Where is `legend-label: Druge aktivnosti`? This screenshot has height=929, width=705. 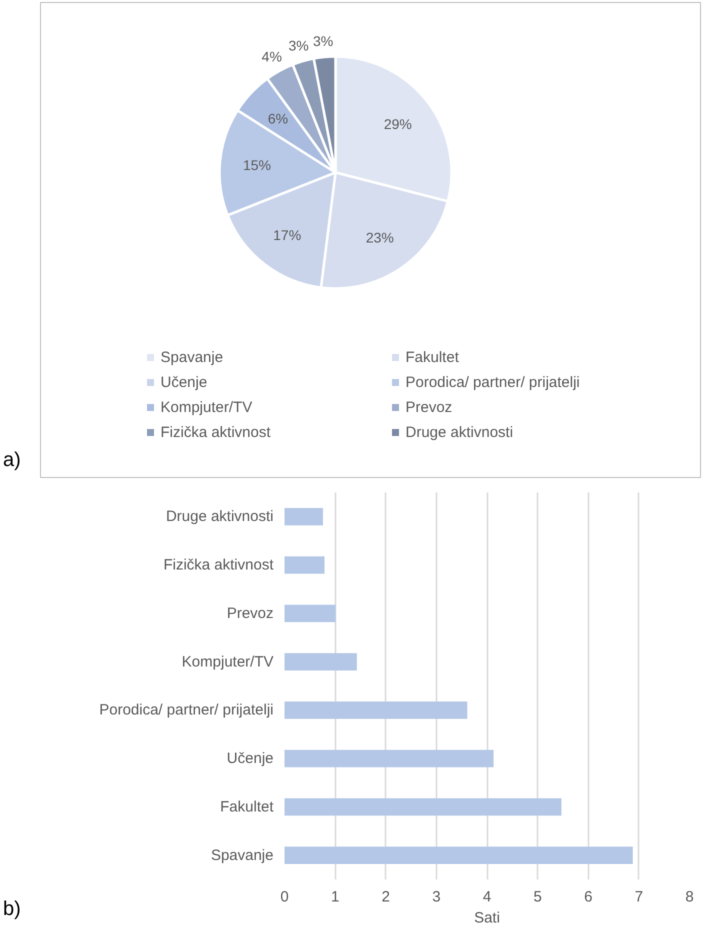 legend-label: Druge aktivnosti is located at coordinates (460, 432).